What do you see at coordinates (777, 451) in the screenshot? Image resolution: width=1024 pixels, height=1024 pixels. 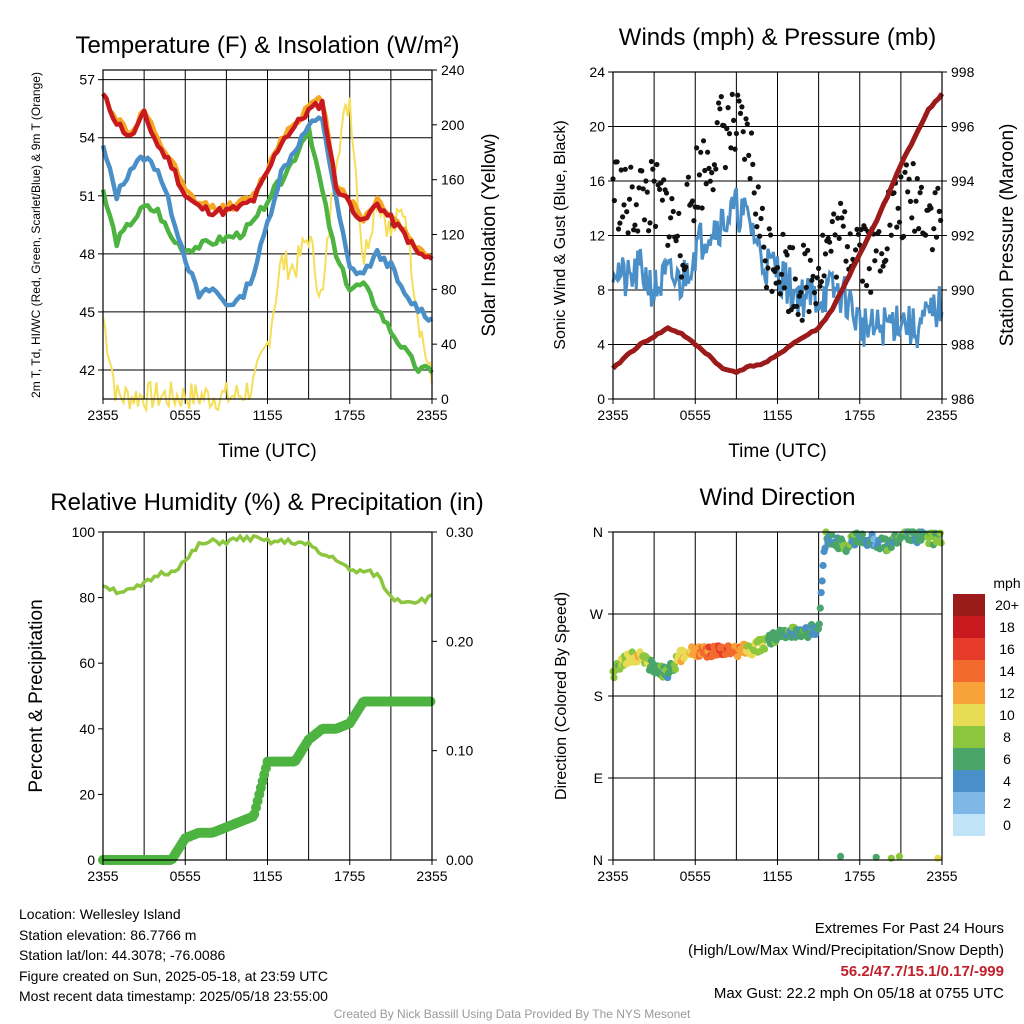 I see `wind-xlabel: Time (UTC)` at bounding box center [777, 451].